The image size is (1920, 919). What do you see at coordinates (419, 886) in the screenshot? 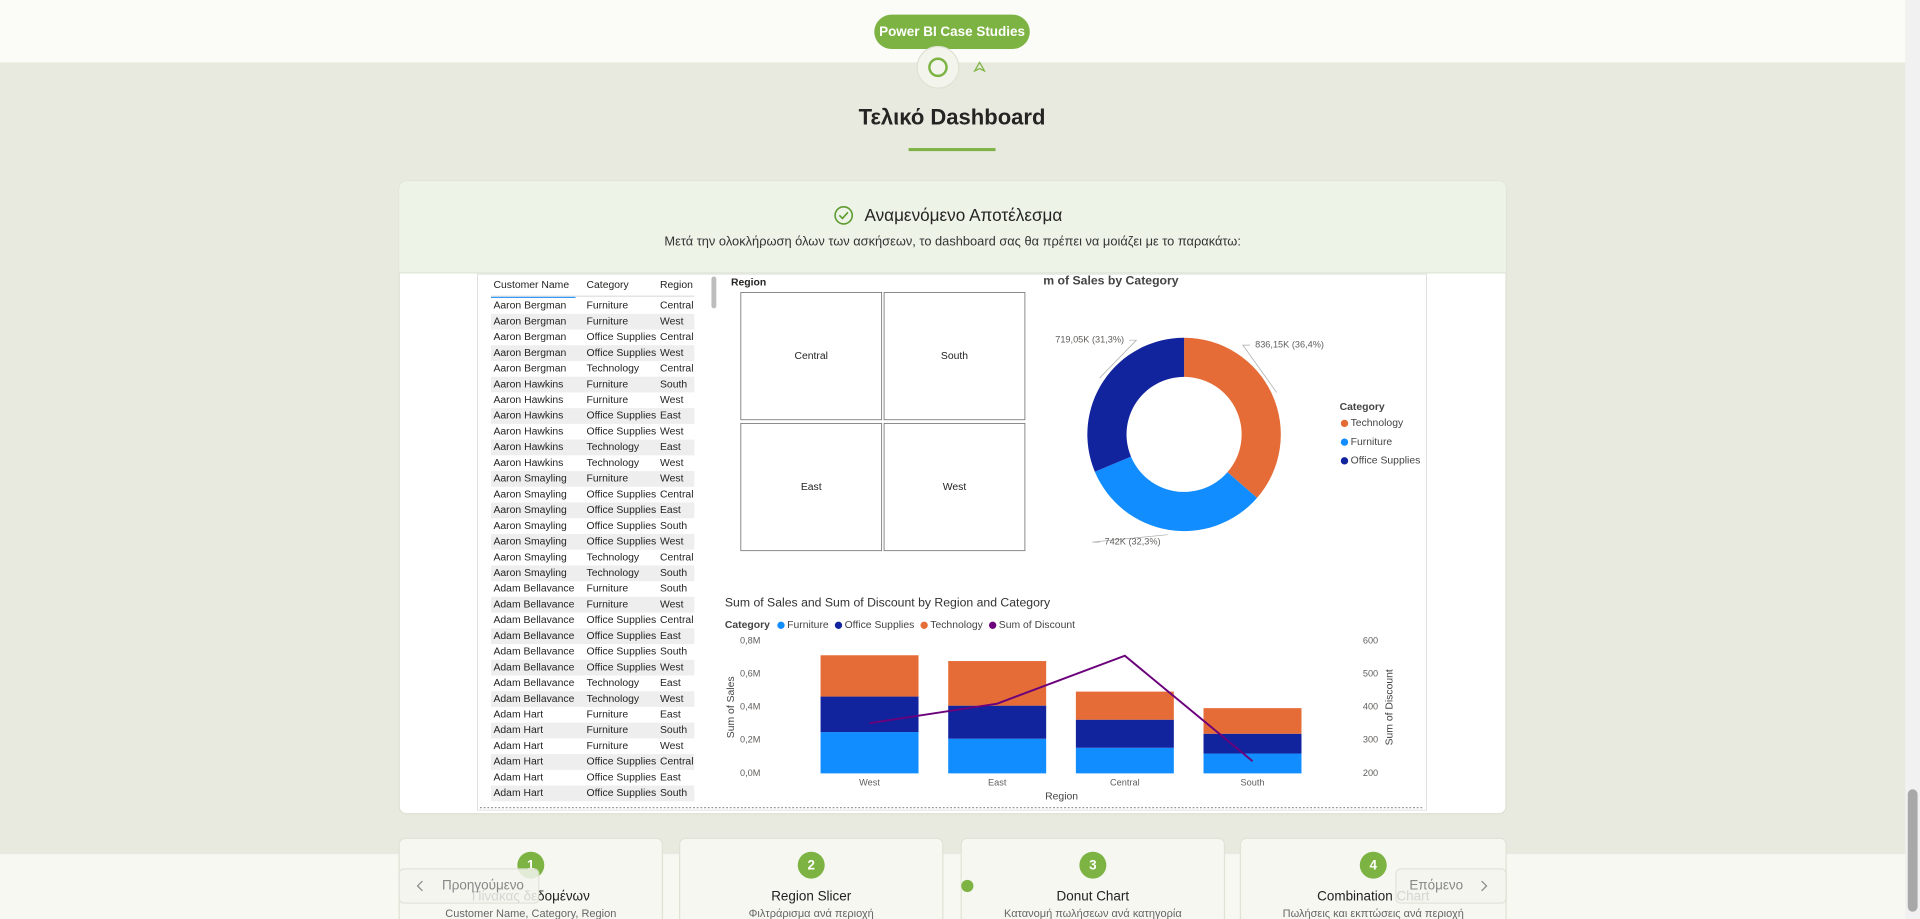
I see `previous-icon` at bounding box center [419, 886].